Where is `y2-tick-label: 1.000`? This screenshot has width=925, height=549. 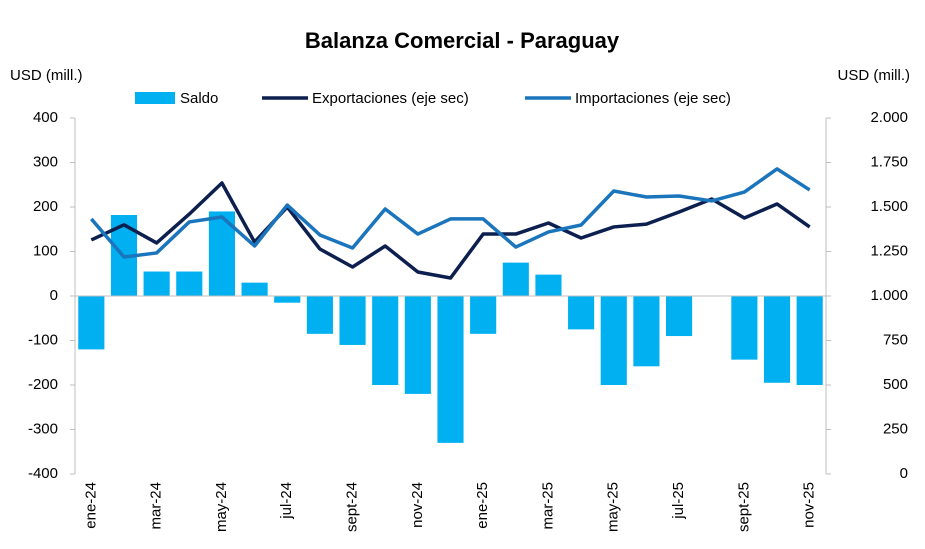 y2-tick-label: 1.000 is located at coordinates (889, 295).